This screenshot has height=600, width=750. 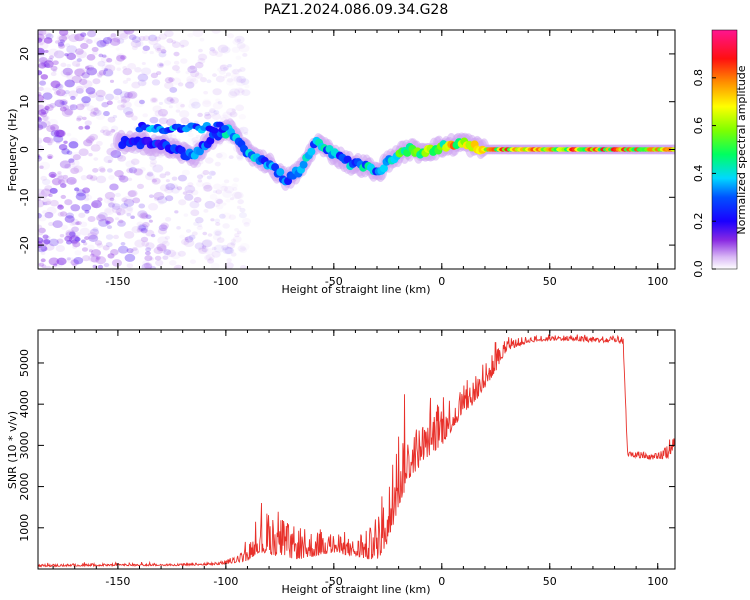 What do you see at coordinates (334, 581) in the screenshot?
I see `snr-x-tick-label: -50` at bounding box center [334, 581].